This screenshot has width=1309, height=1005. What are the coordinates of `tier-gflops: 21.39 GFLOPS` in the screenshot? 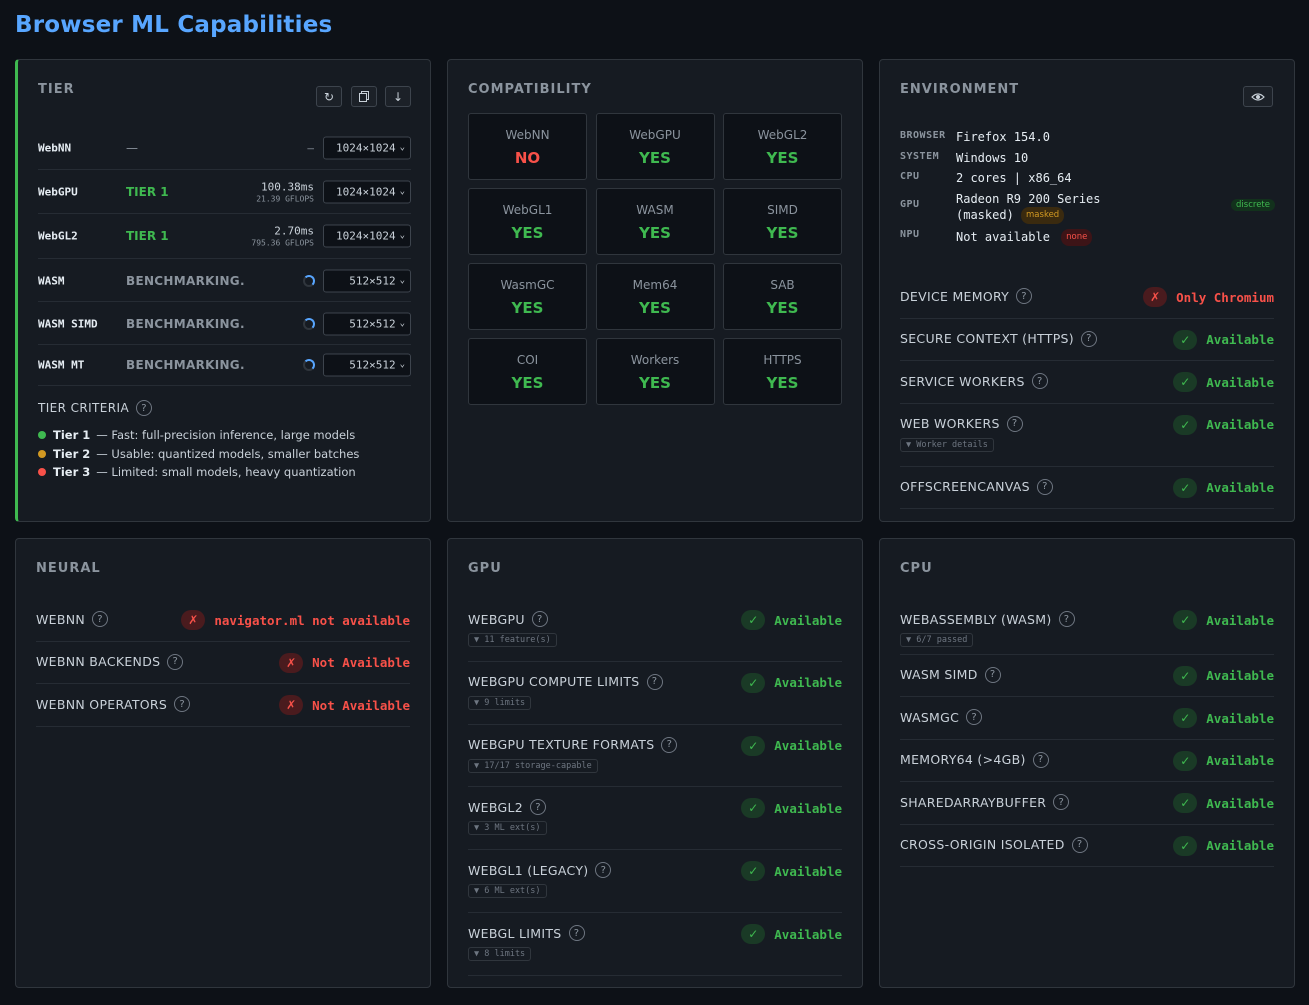 It's located at (285, 198).